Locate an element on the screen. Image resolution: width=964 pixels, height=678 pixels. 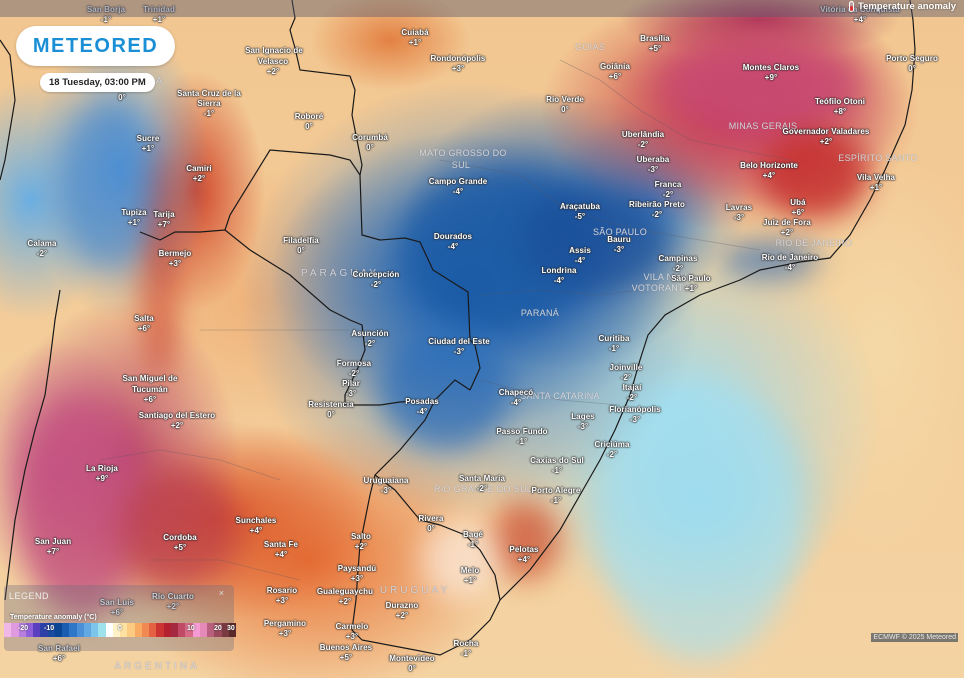
city-marker: San Juan +7° is located at coordinates (53, 547).